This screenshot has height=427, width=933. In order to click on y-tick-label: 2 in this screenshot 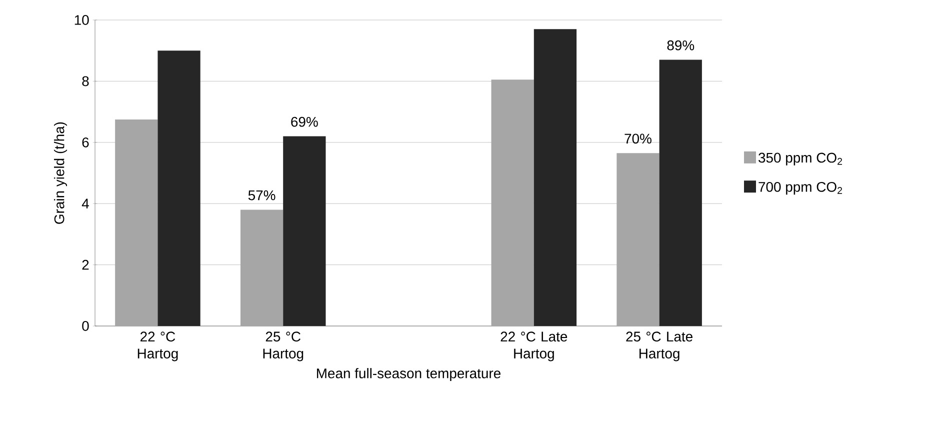, I will do `click(85, 265)`.